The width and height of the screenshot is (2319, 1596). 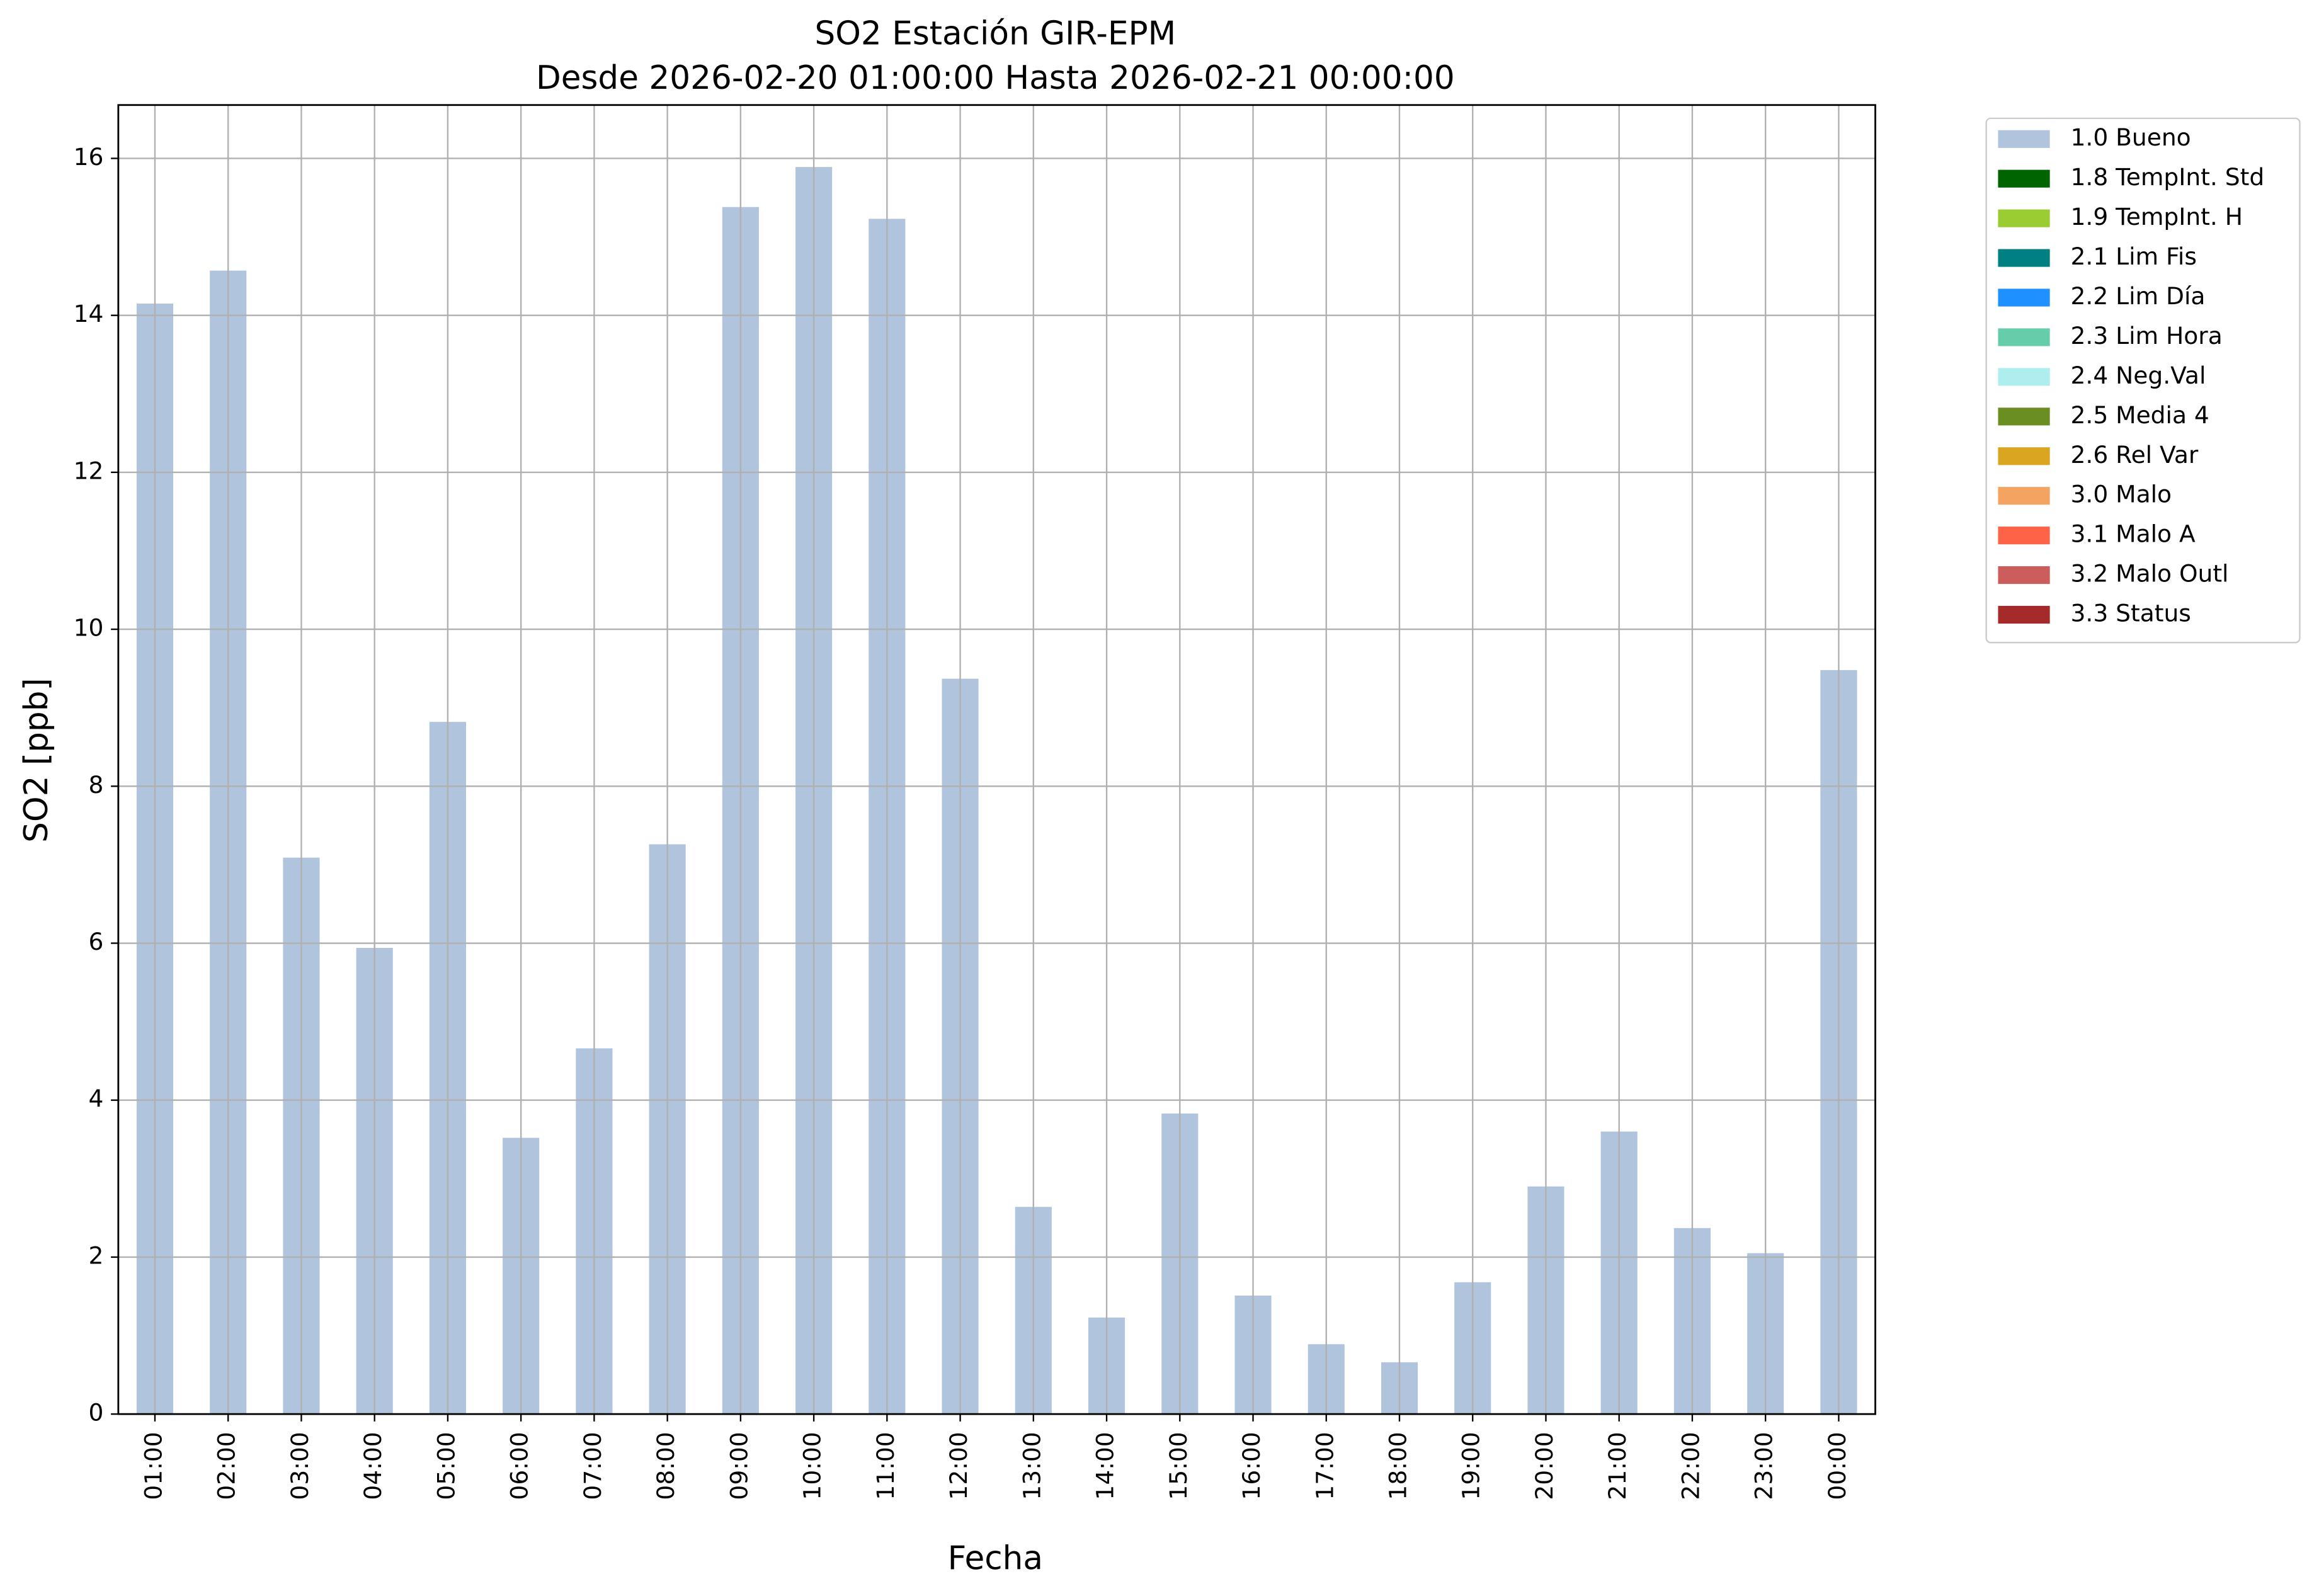 I want to click on x-tick-label: 07:00, so click(x=593, y=1466).